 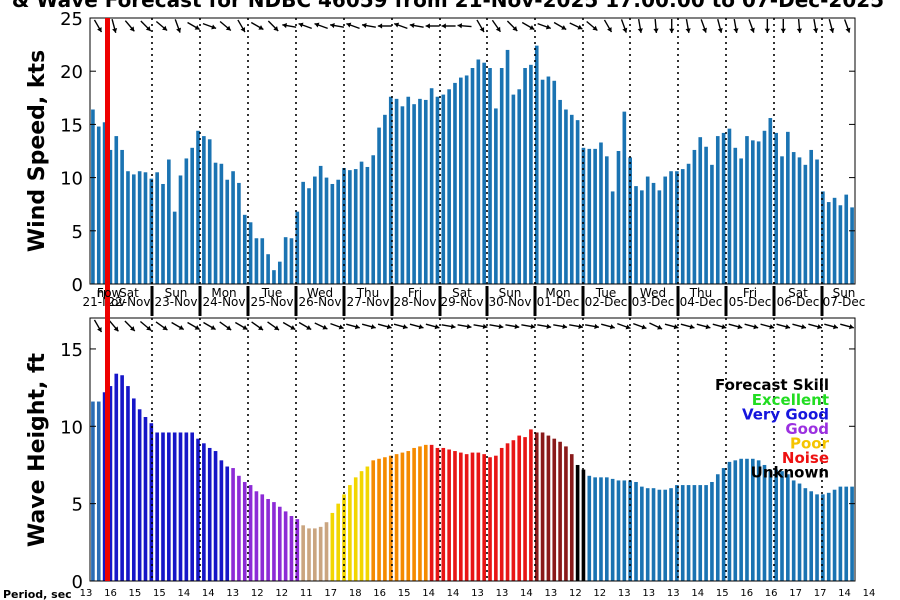 I want to click on wind-y-label: Wind Speed, kts, so click(x=37, y=151).